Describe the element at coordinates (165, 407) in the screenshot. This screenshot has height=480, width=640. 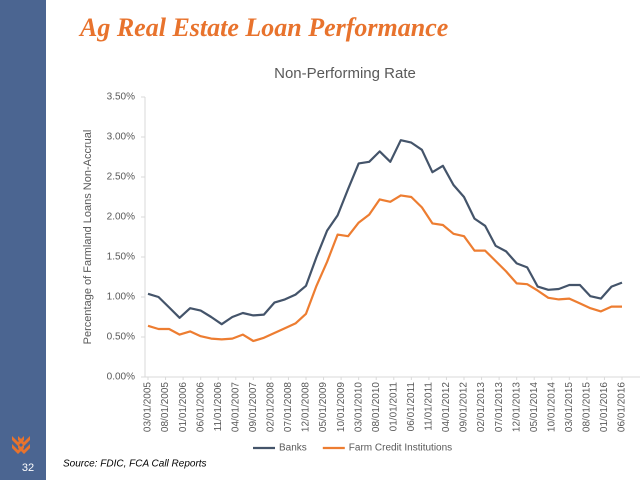
I see `x-tick-label: 08/01/2005` at that location.